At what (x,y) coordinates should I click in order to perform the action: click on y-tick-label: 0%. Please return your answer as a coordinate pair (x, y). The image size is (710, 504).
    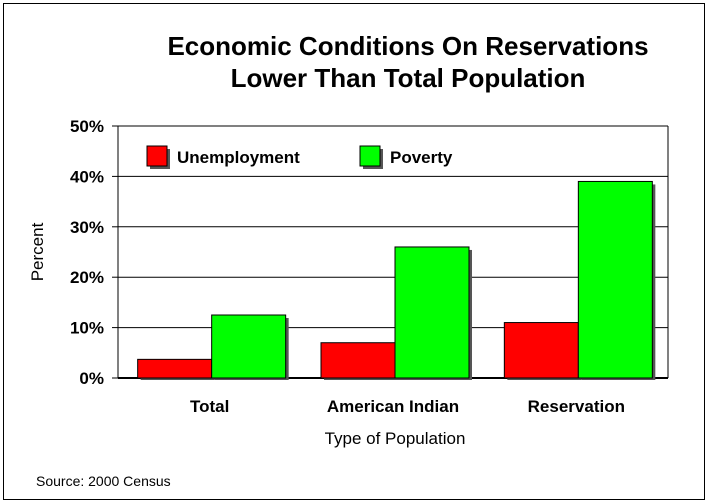
    Looking at the image, I should click on (91, 378).